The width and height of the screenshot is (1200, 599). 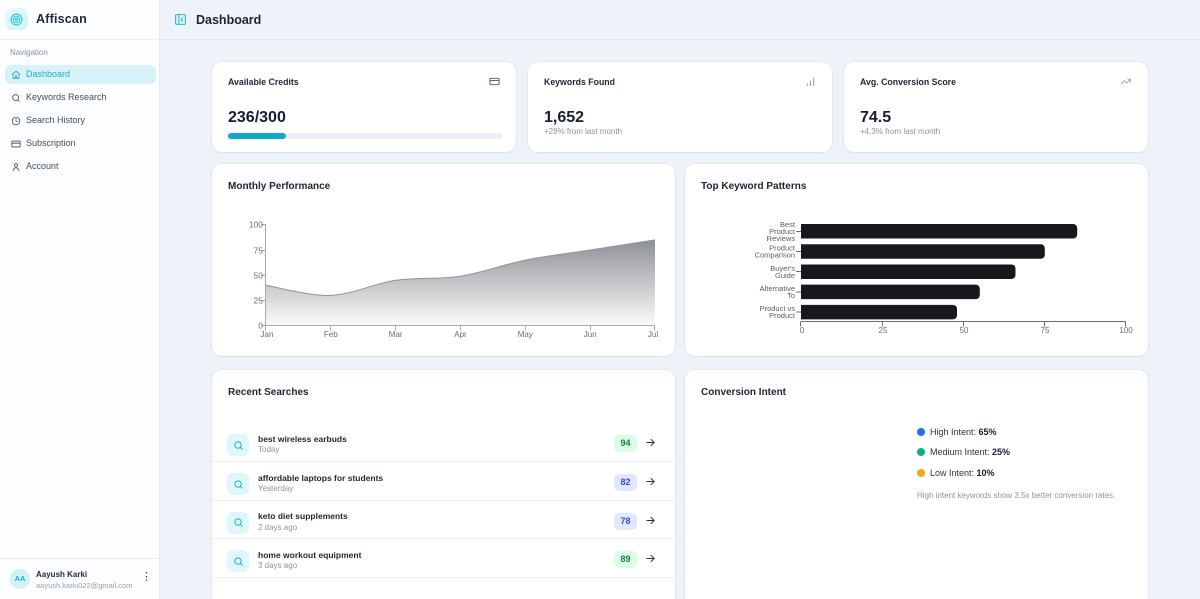 I want to click on svg-text: Mar, so click(x=396, y=334).